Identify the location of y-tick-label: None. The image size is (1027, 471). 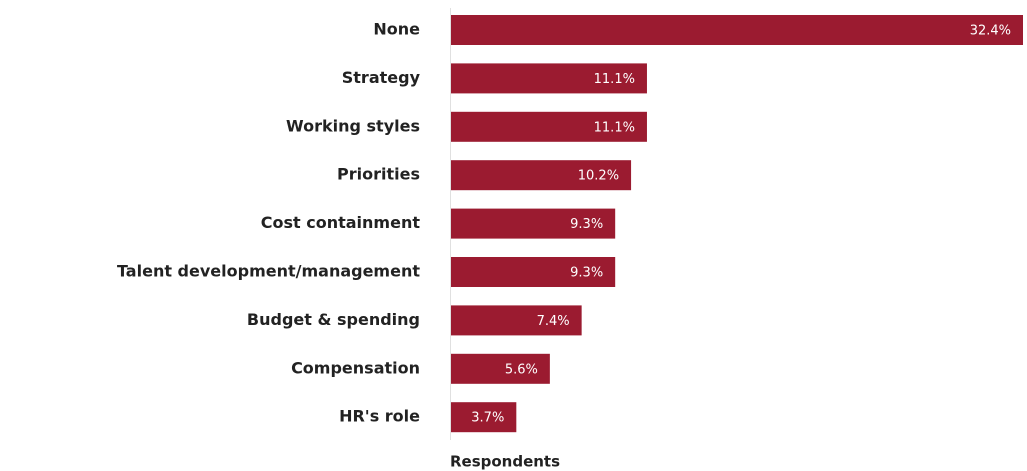
(396, 29).